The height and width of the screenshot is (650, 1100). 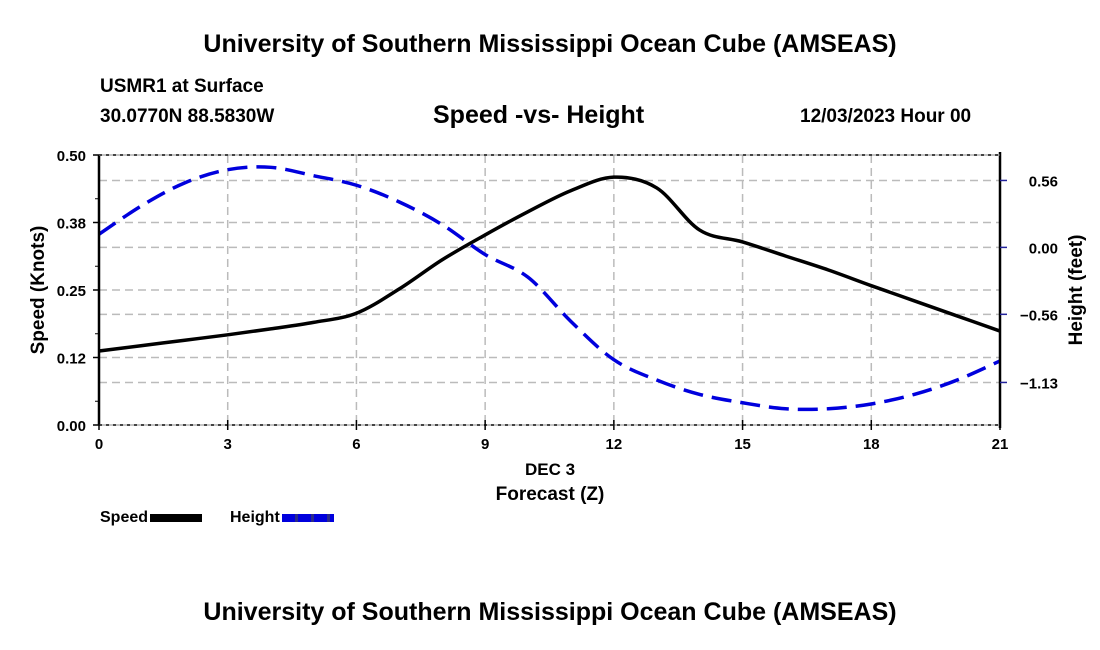 I want to click on y-axis-label: Speed (Knots), so click(x=38, y=290).